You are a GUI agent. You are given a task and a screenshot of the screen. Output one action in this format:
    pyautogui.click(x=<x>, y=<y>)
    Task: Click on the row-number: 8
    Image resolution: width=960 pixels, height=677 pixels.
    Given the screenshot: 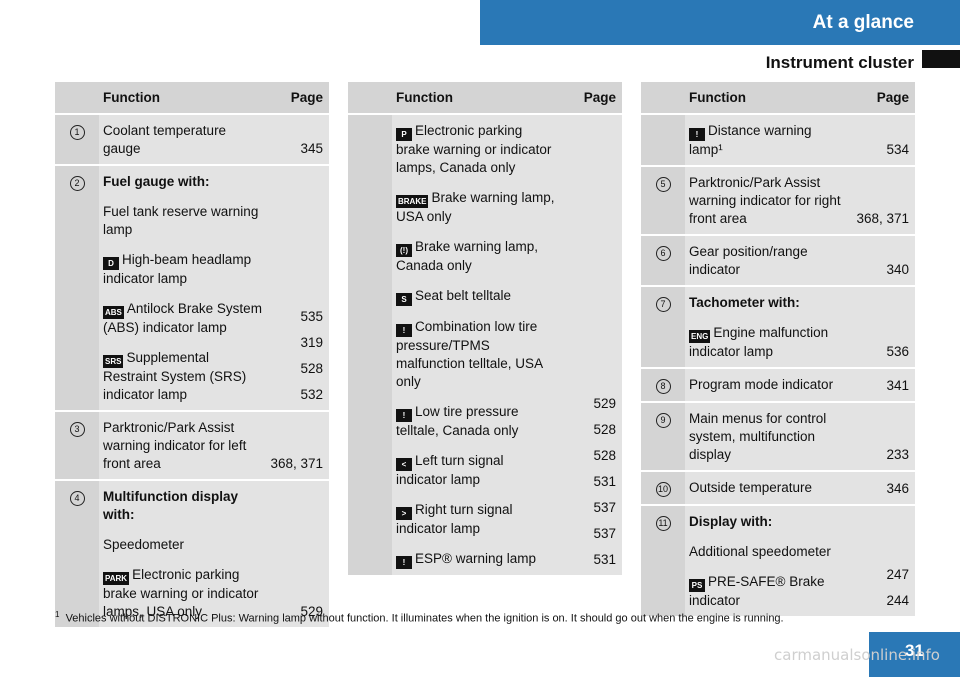 What is the action you would take?
    pyautogui.click(x=663, y=384)
    